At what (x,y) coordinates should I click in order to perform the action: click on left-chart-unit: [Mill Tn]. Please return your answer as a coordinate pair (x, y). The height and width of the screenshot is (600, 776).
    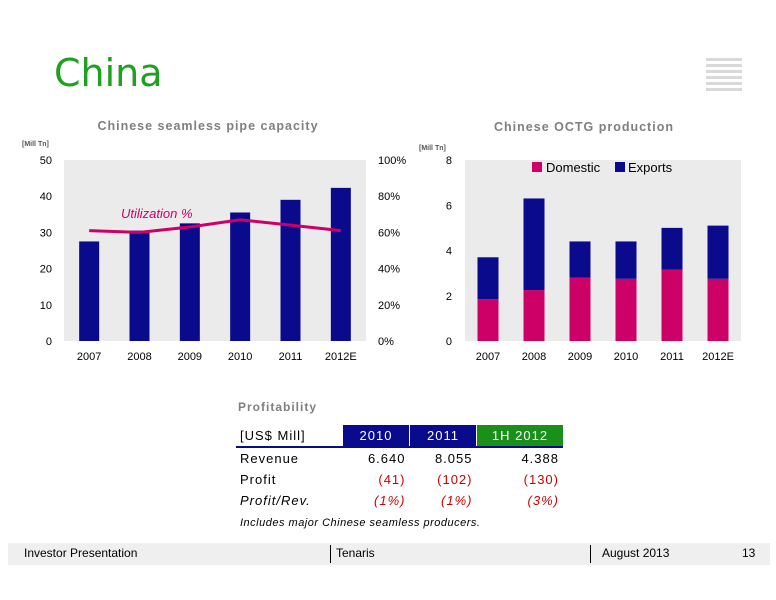
    Looking at the image, I should click on (35, 144).